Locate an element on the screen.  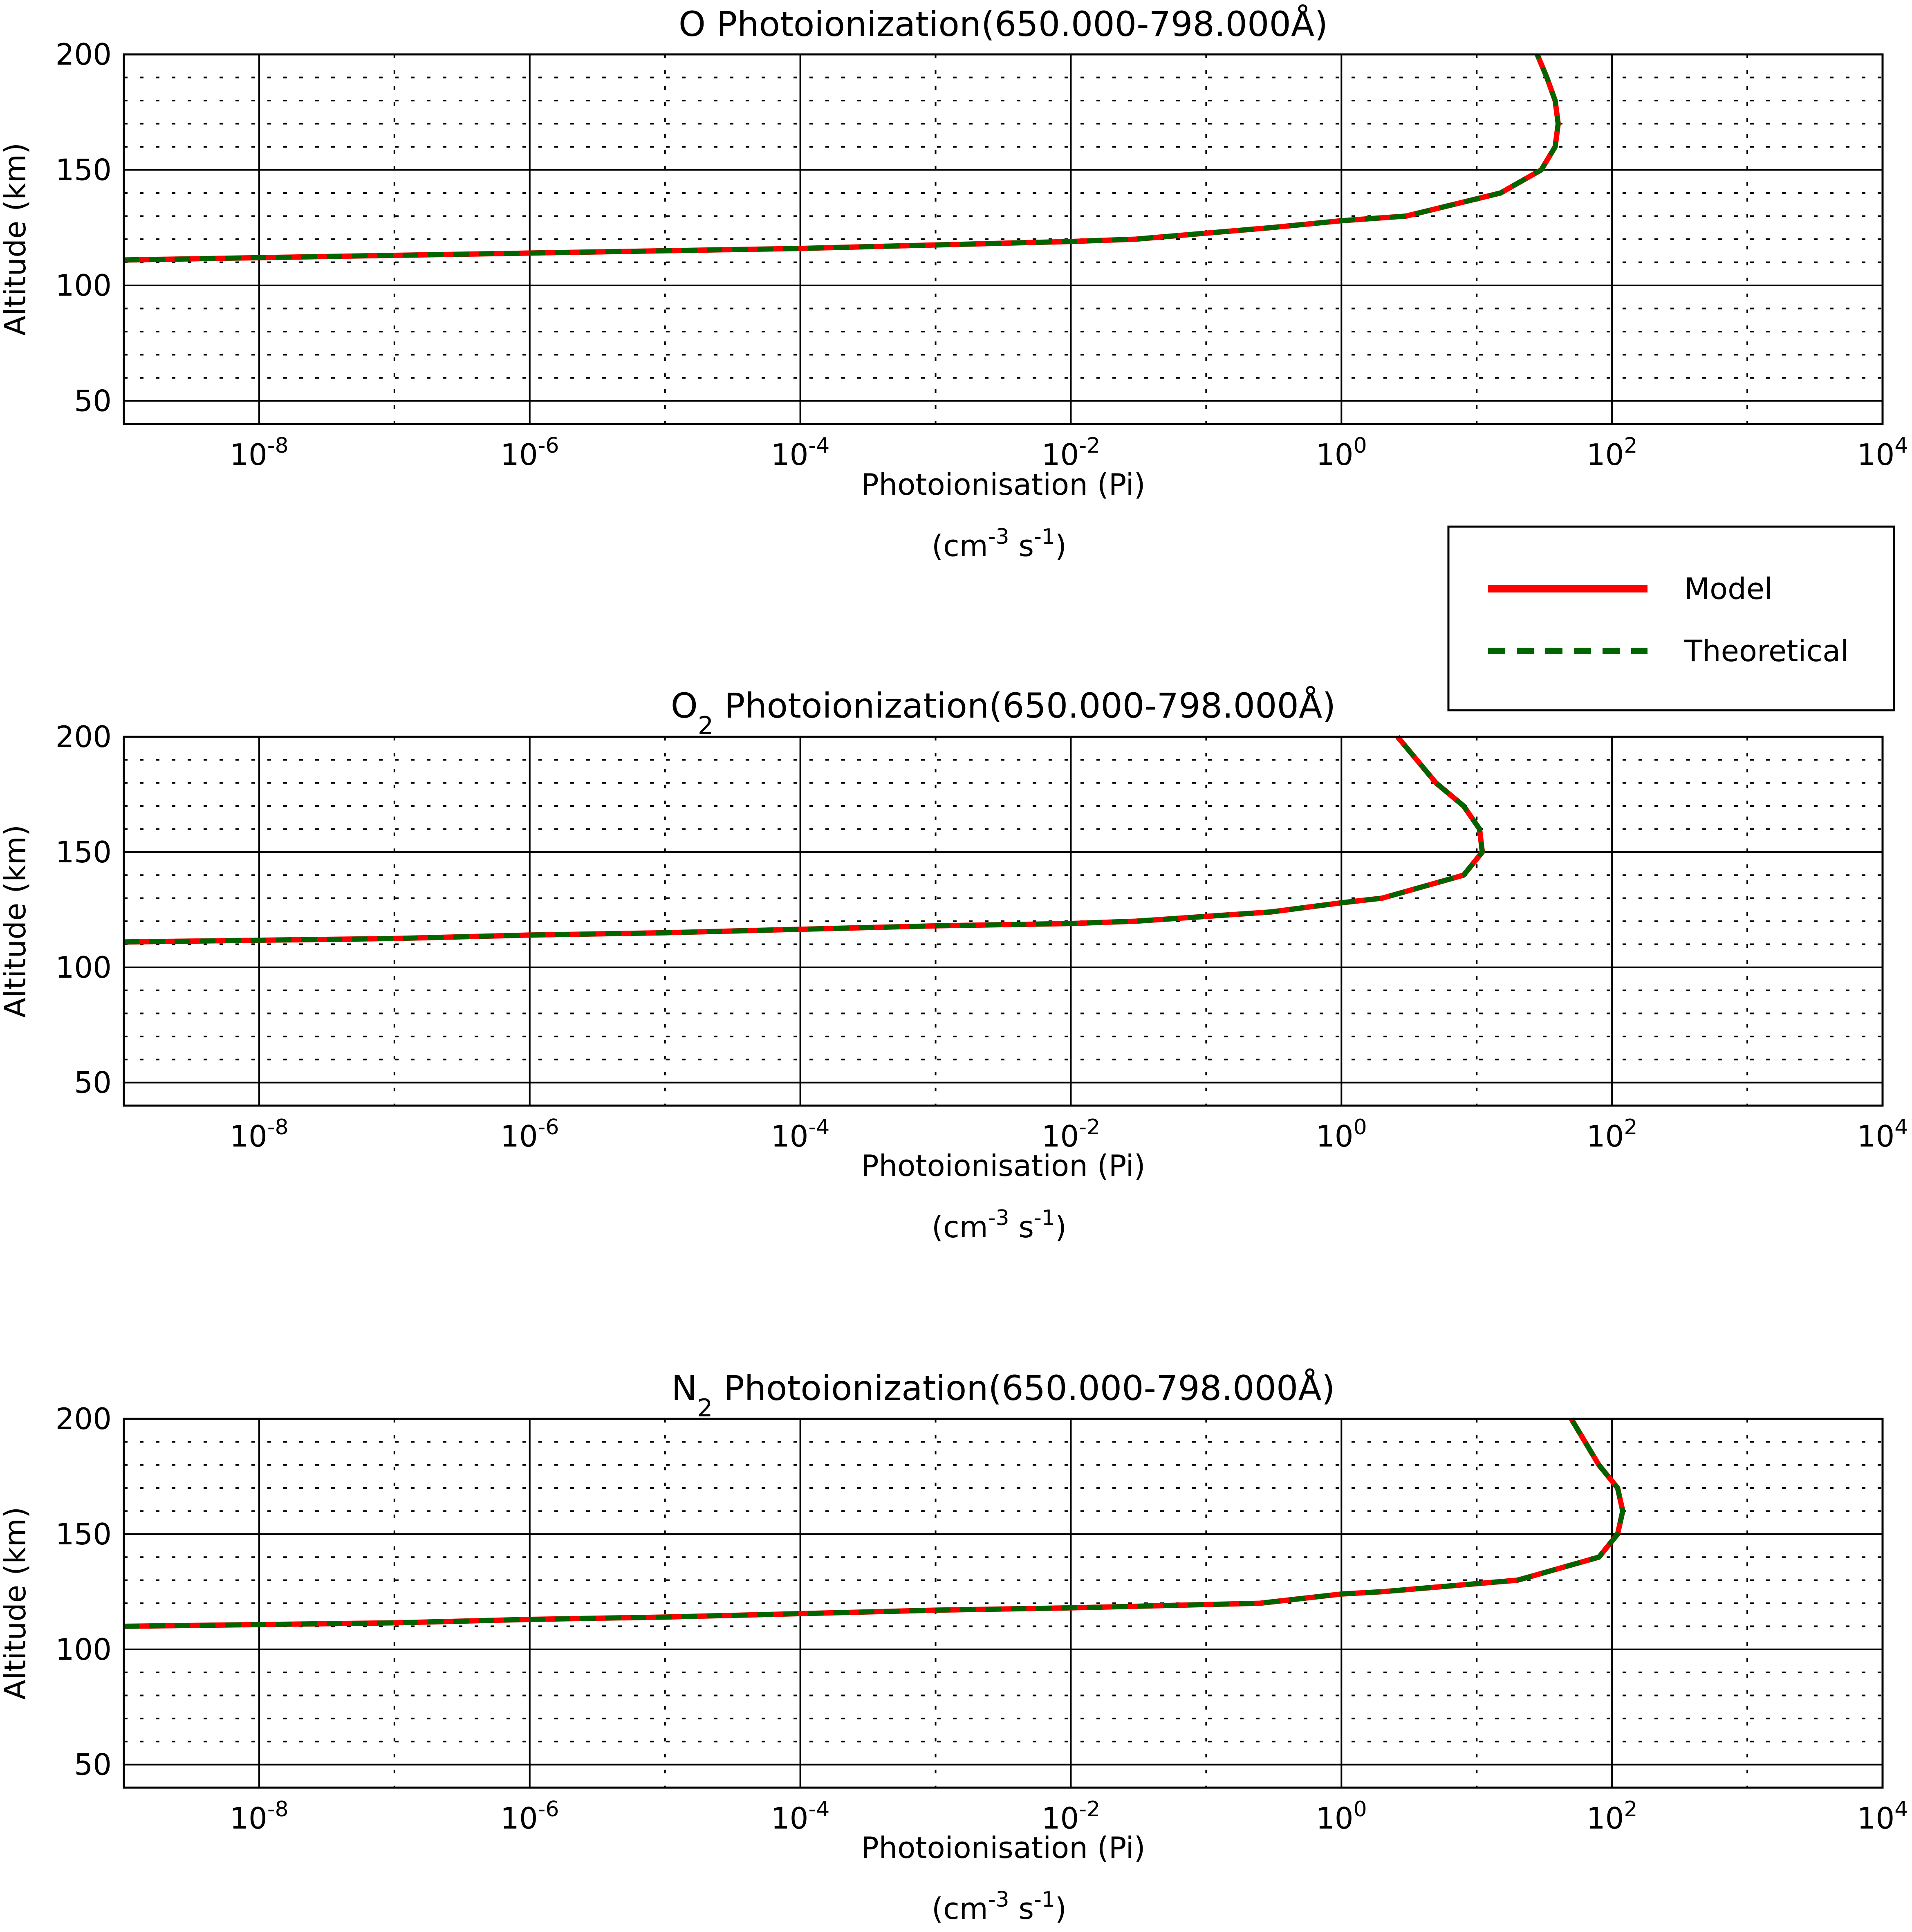
subplot-title: O2 Photoionization(650.000-798.000Å) is located at coordinates (1003, 712).